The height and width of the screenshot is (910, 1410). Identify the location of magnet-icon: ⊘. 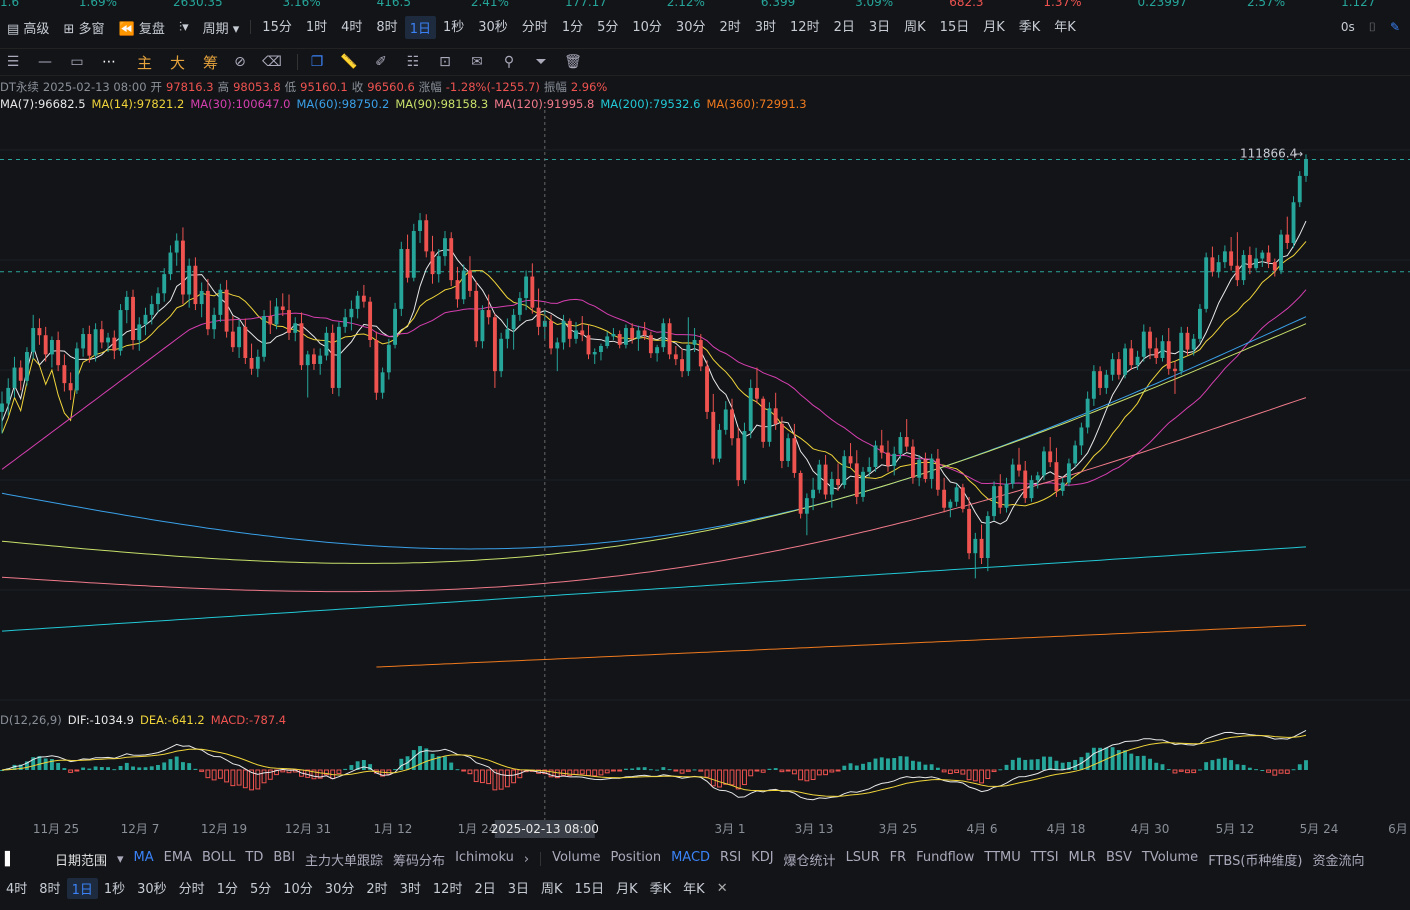
(240, 62).